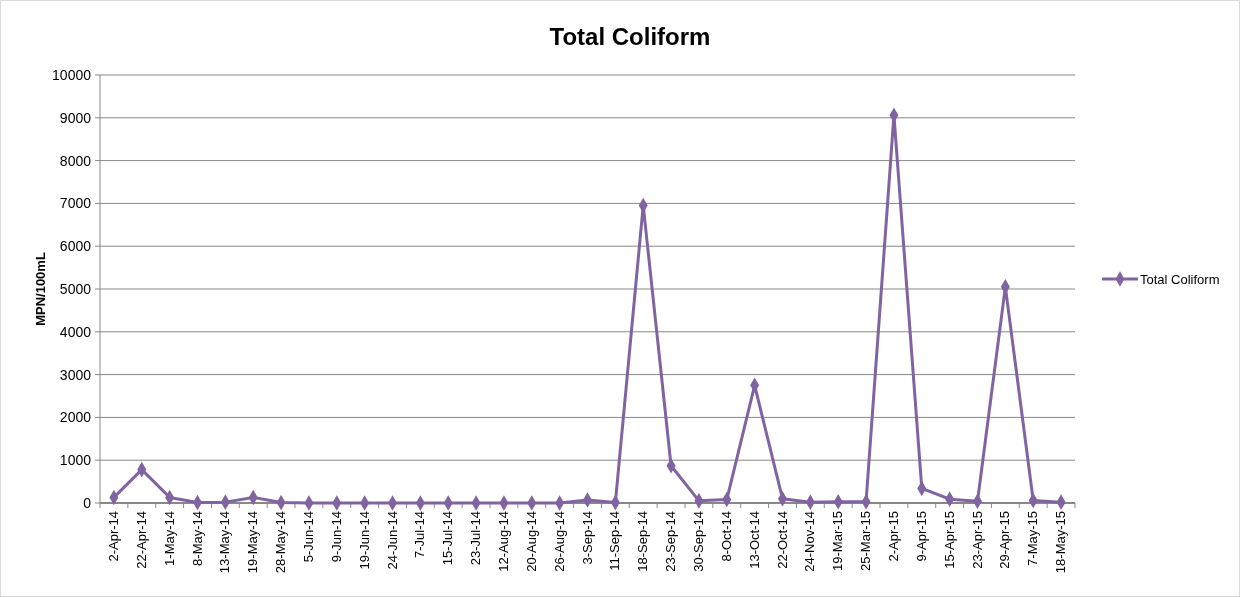  What do you see at coordinates (726, 536) in the screenshot?
I see `x-tick-label: 8-Oct-14` at bounding box center [726, 536].